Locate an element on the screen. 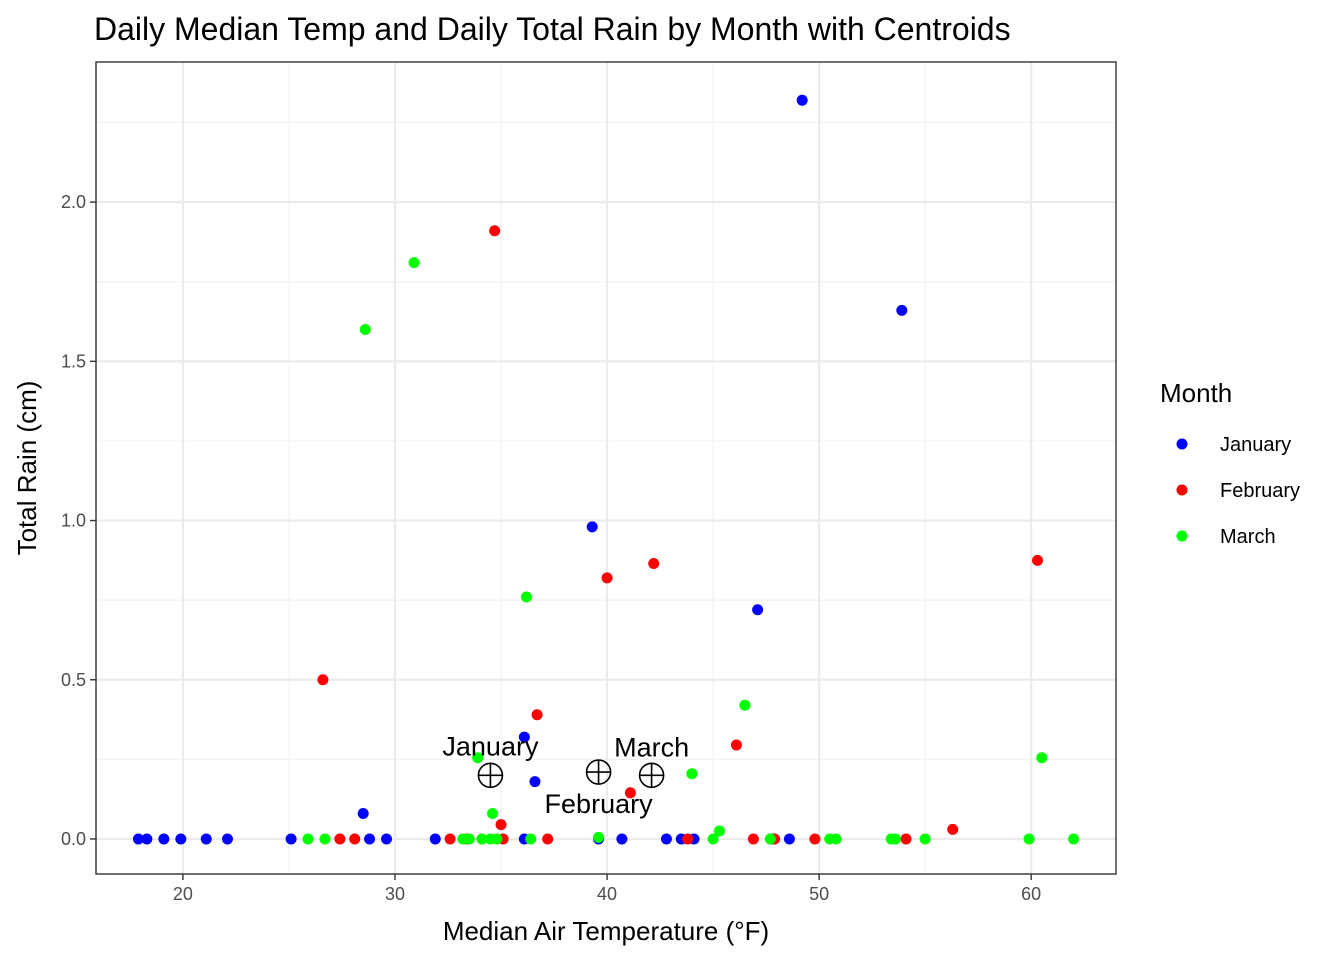 The height and width of the screenshot is (960, 1344). y-tick-label: 0.0 is located at coordinates (73, 839).